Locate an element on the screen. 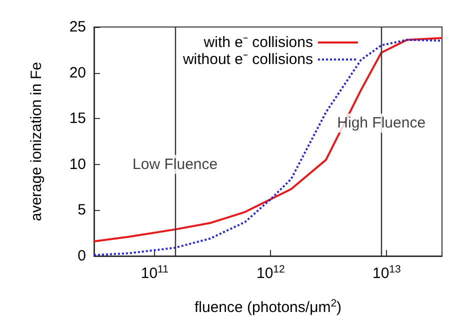 The height and width of the screenshot is (331, 474). y-tick-label: 5 is located at coordinates (82, 210).